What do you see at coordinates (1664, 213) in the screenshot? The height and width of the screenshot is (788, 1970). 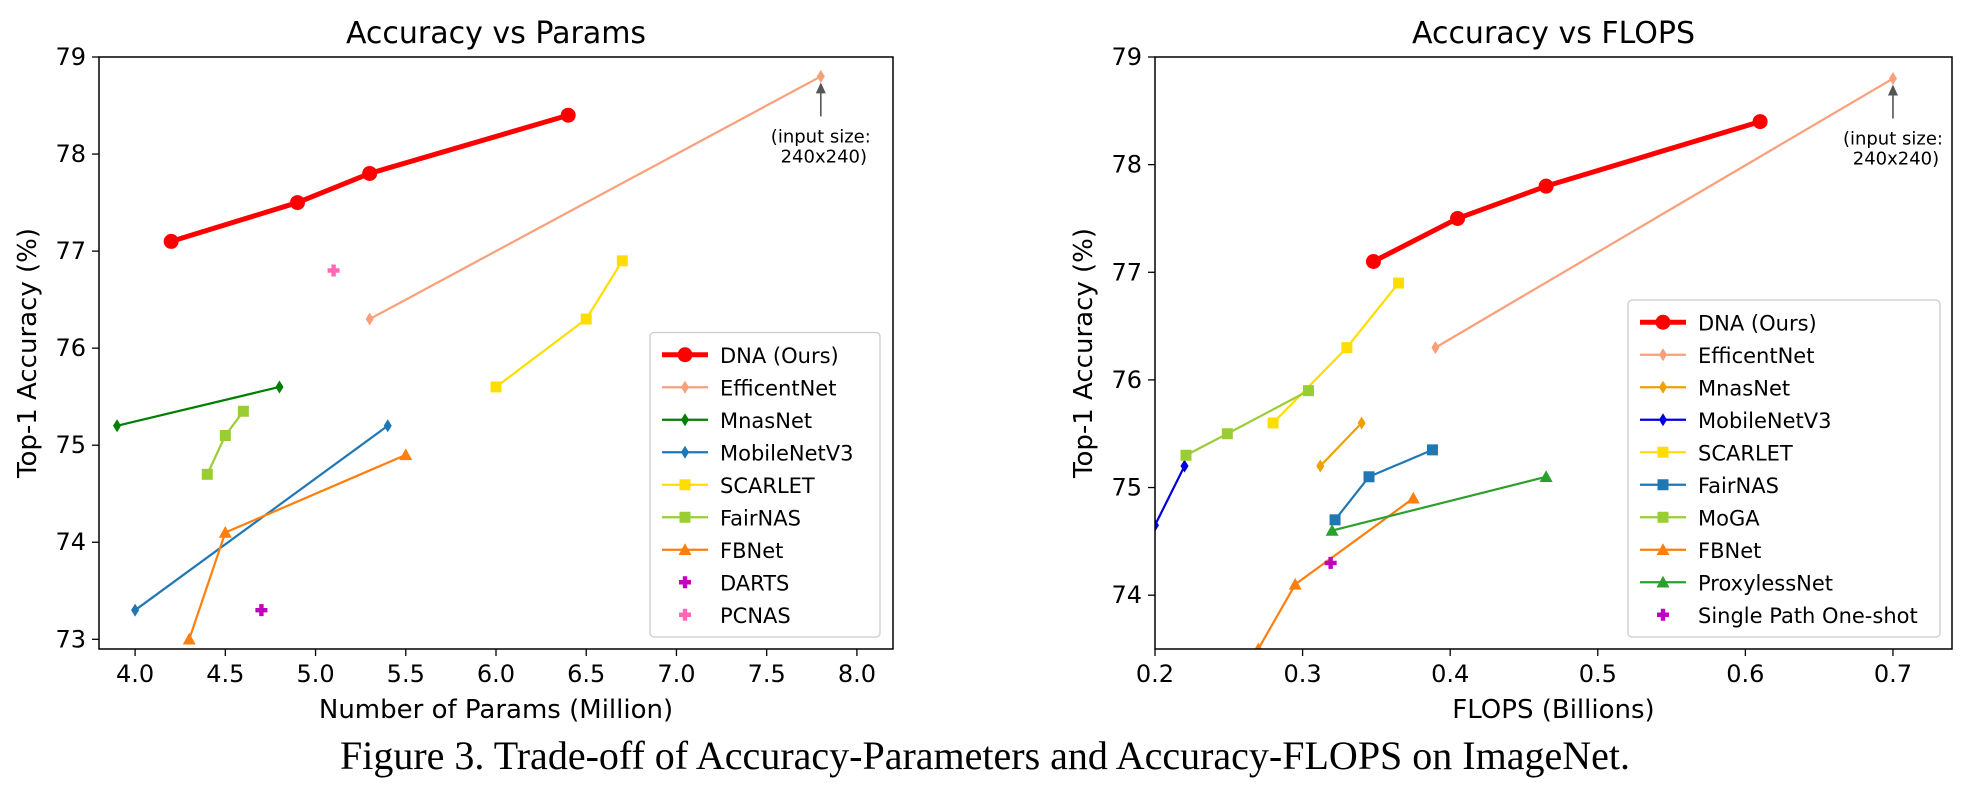 I see `series-efficentnet` at bounding box center [1664, 213].